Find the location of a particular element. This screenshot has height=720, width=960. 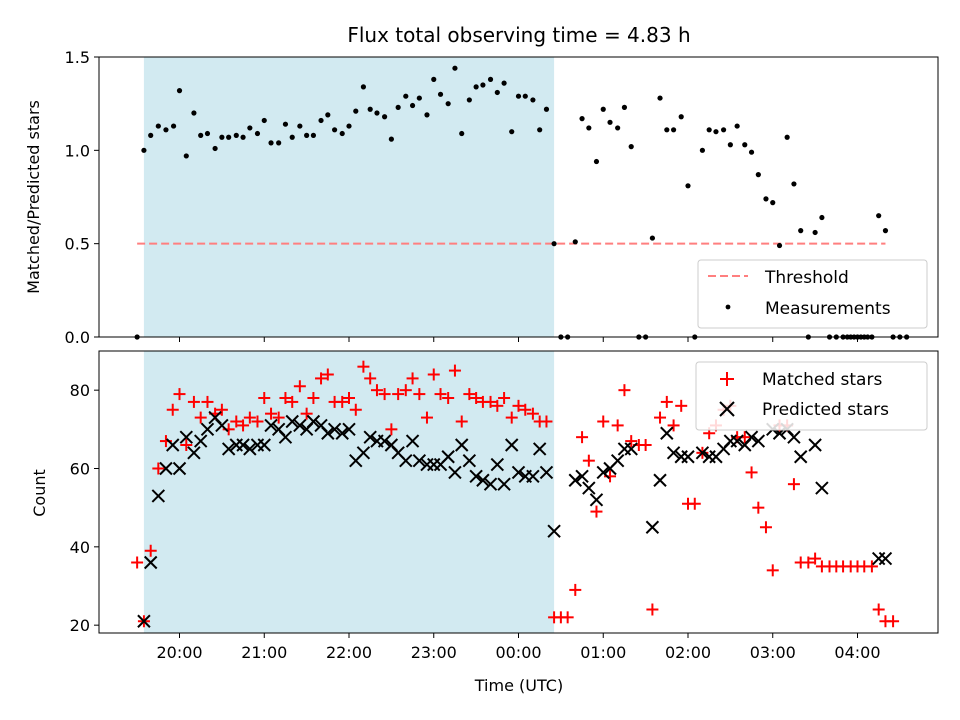

ratio-y-ticks: 0.0 0.5 1.0 1.5 is located at coordinates (82, 197).